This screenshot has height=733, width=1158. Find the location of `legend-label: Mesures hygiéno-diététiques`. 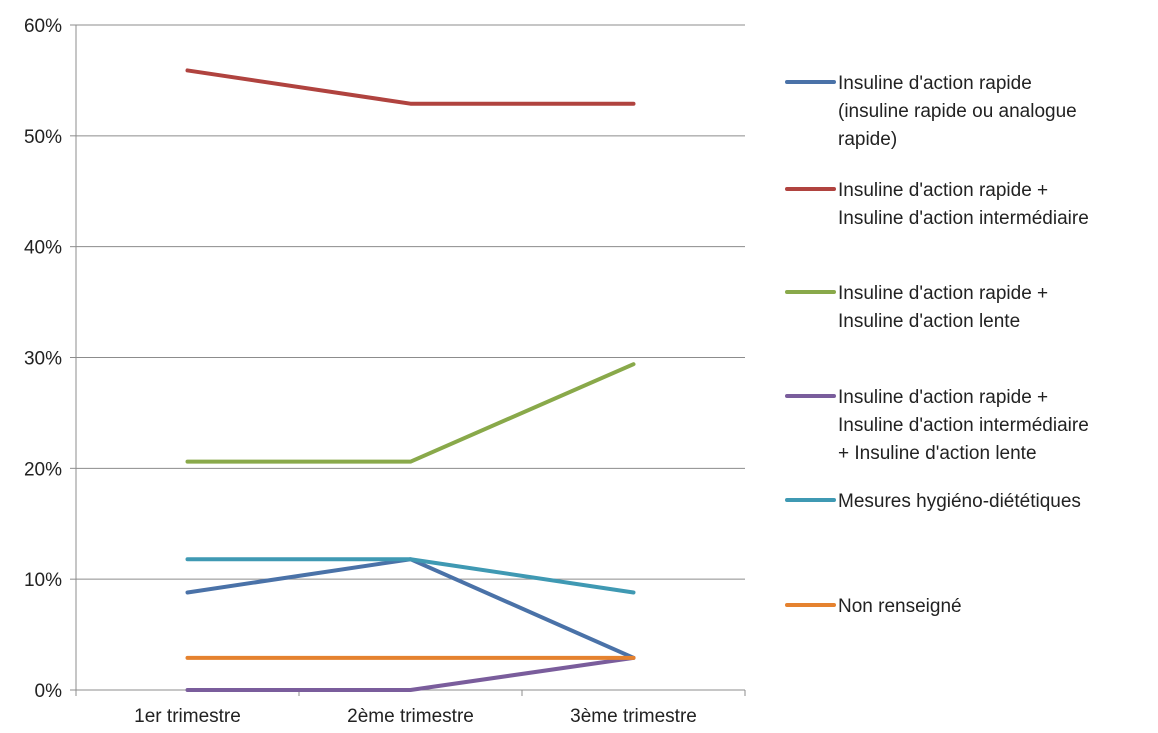

legend-label: Mesures hygiéno-diététiques is located at coordinates (959, 501).